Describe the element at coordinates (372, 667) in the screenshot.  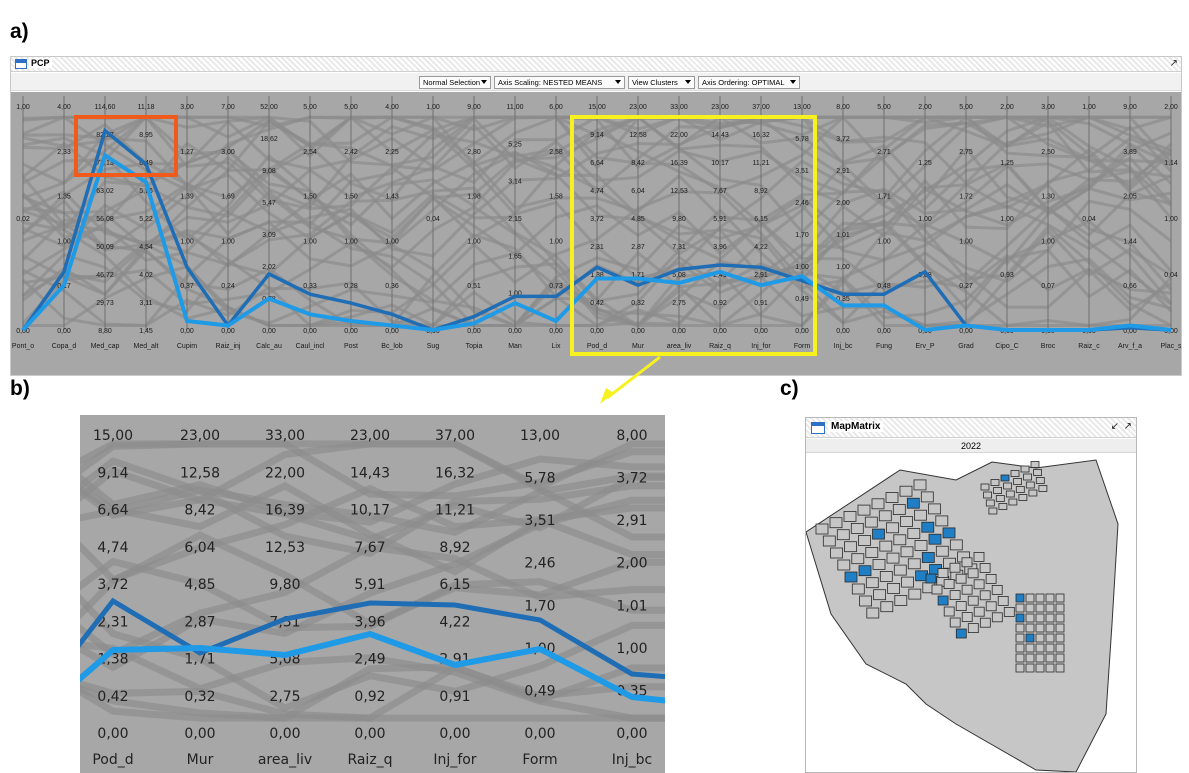
I see `selected-record-light` at that location.